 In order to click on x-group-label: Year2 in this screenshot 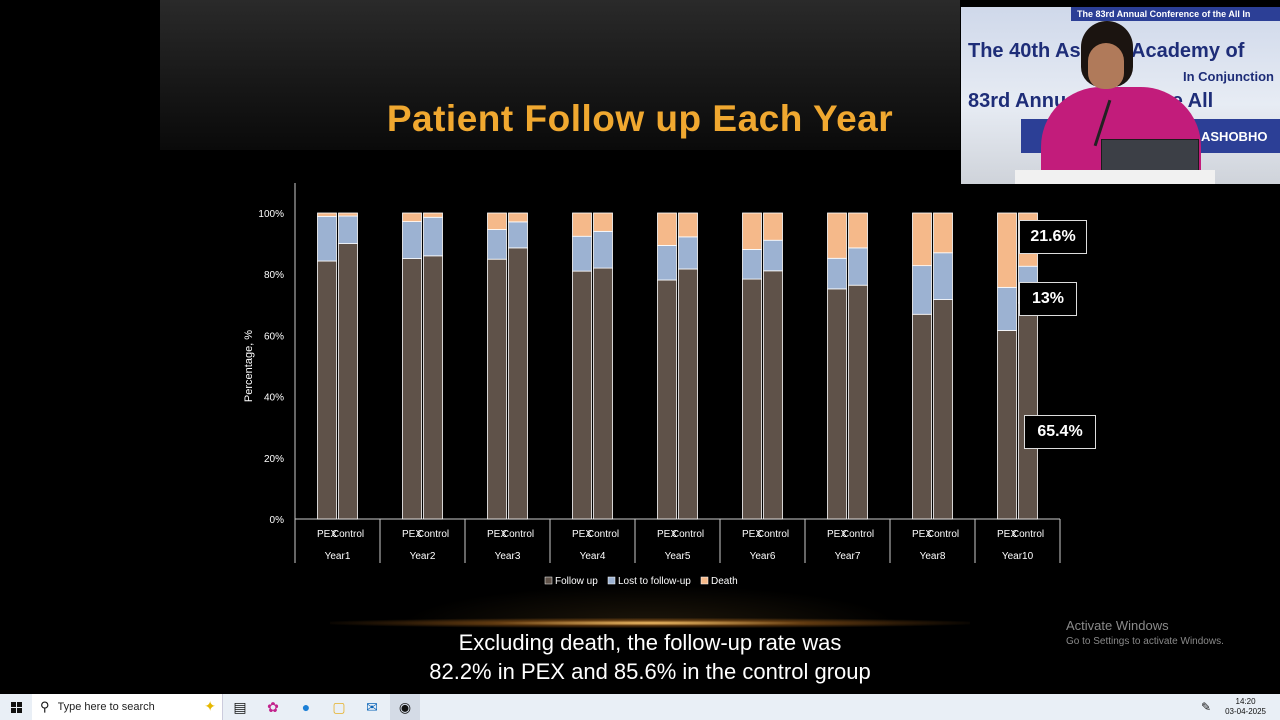, I will do `click(423, 556)`.